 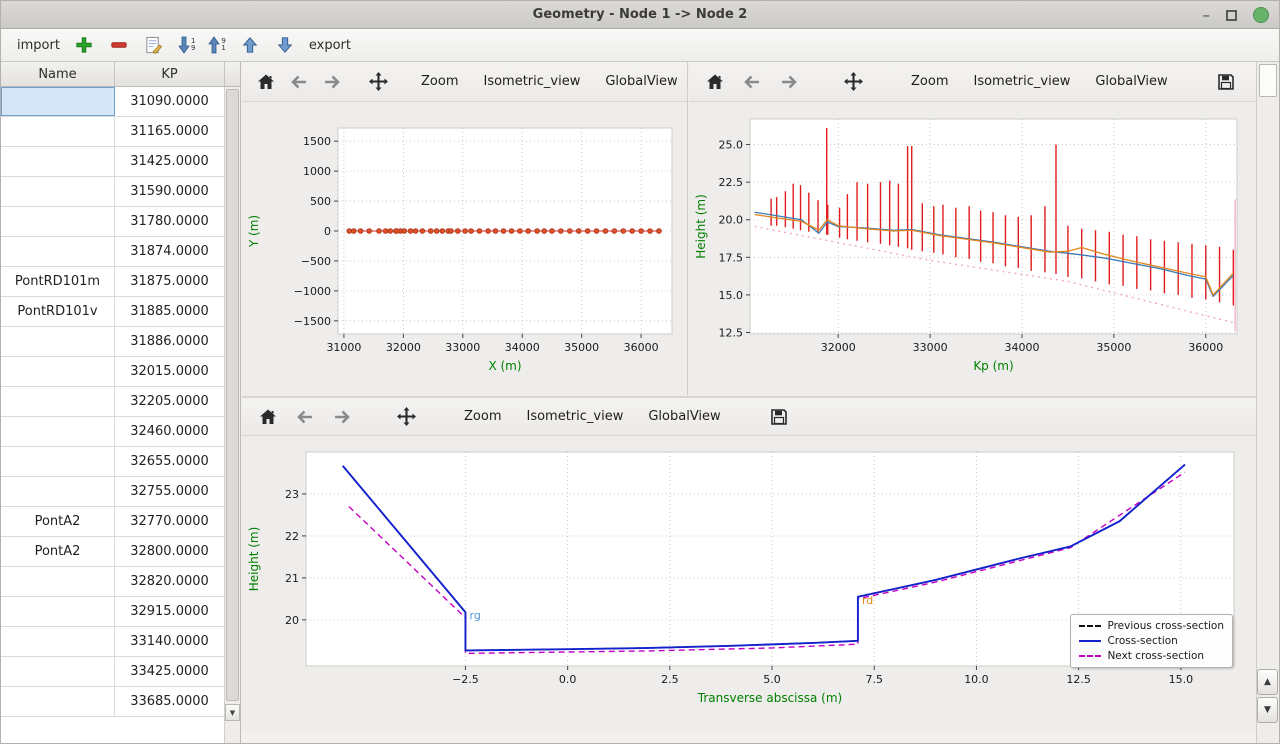 I want to click on table-row: 32820.0000, so click(x=113, y=582).